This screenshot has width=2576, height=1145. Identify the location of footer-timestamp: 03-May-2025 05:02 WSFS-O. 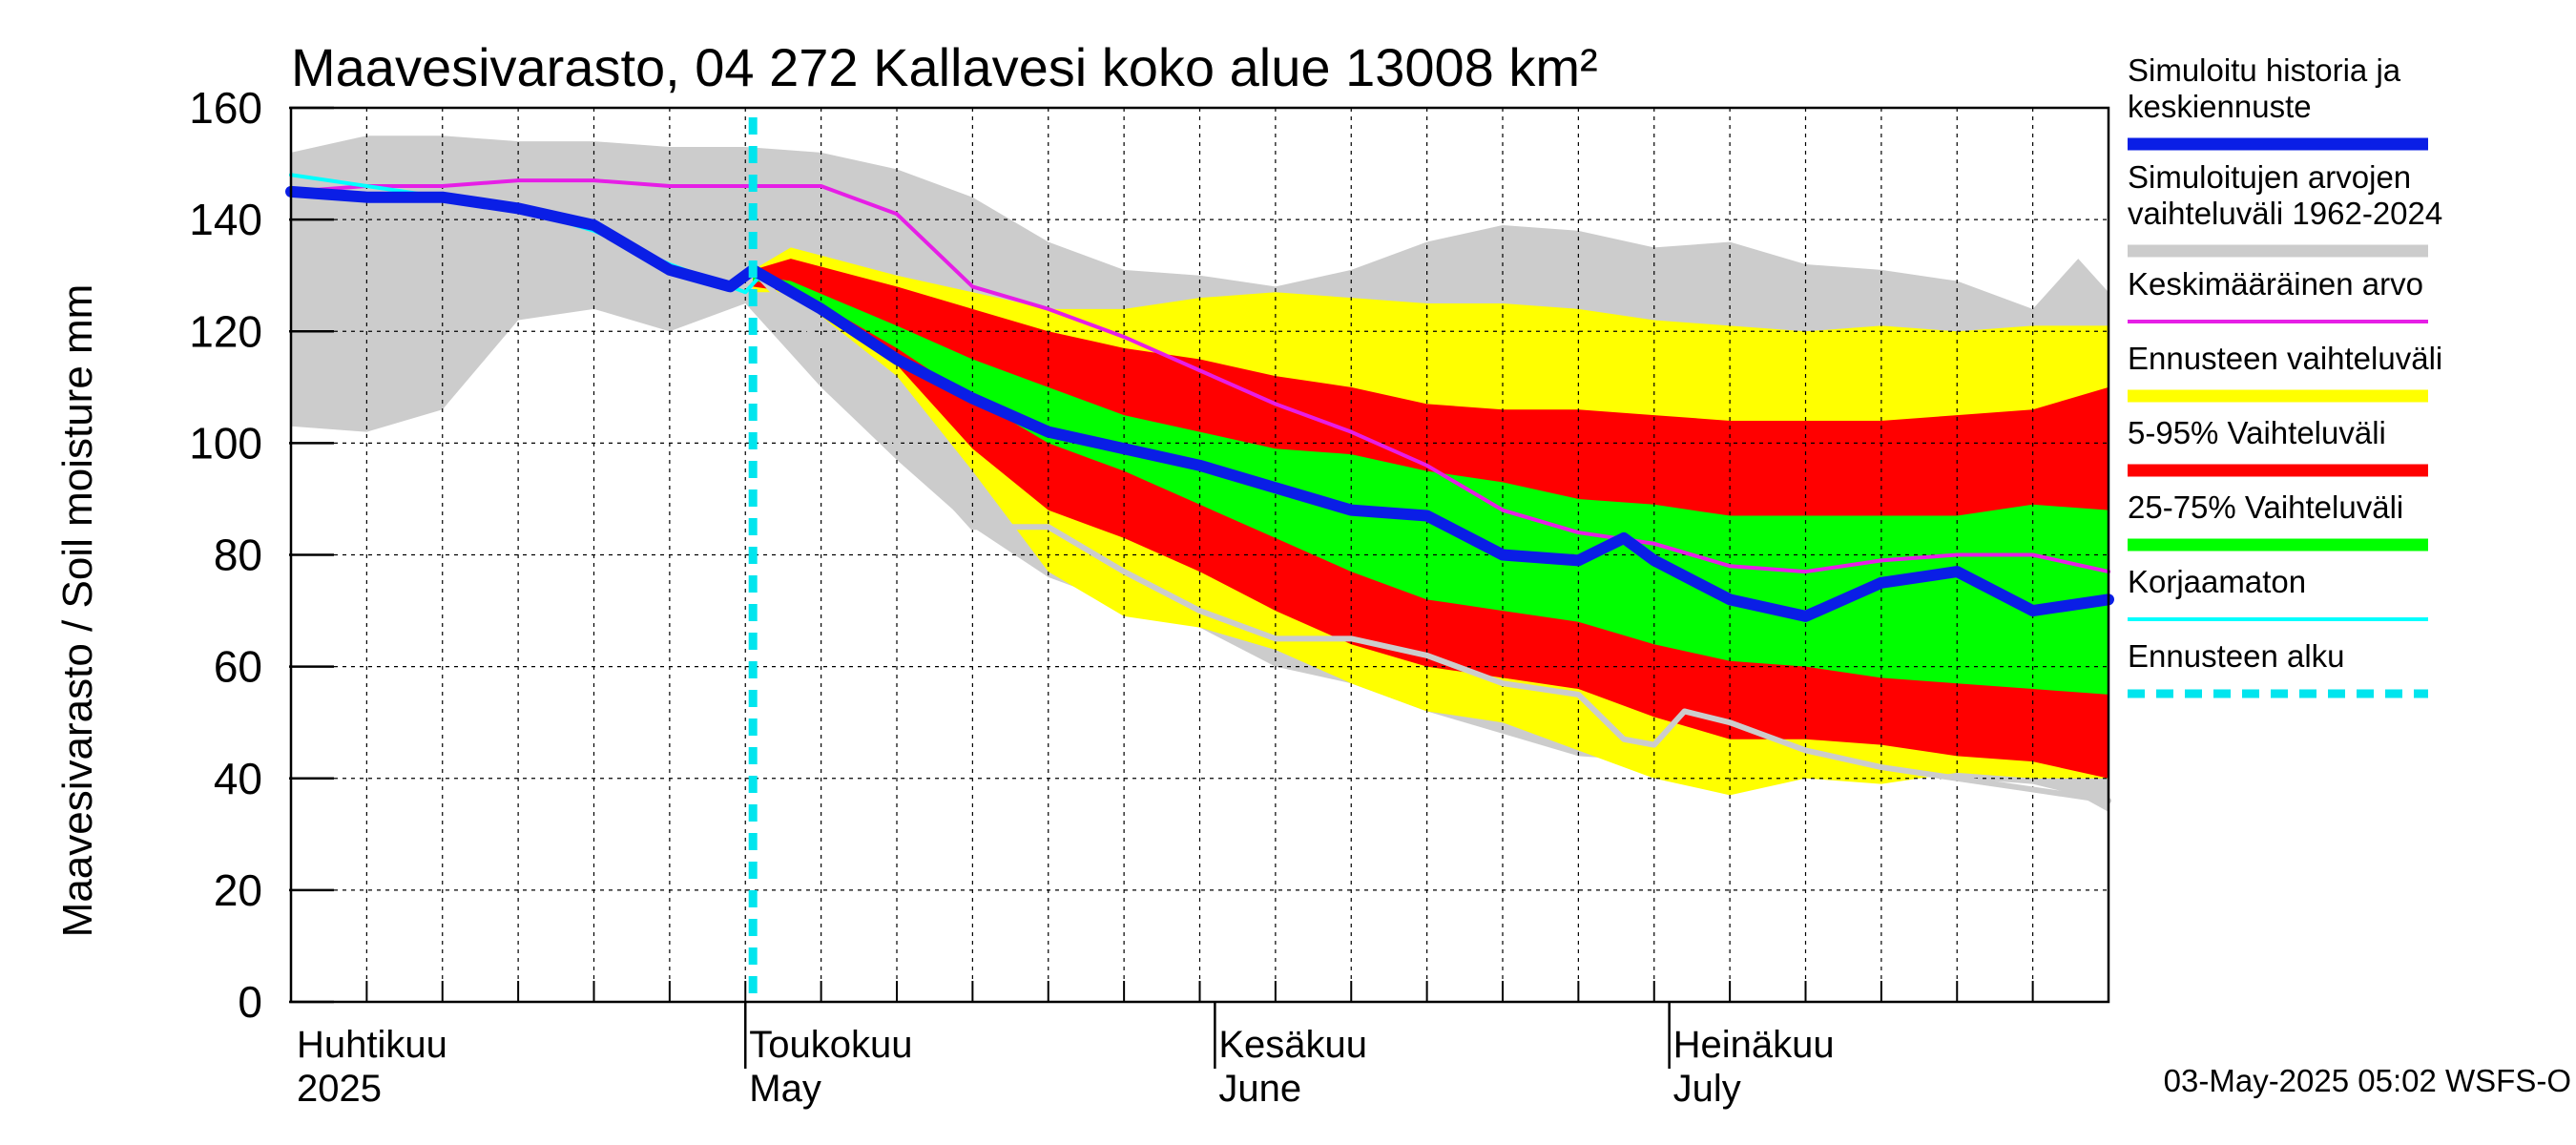
(2367, 1081).